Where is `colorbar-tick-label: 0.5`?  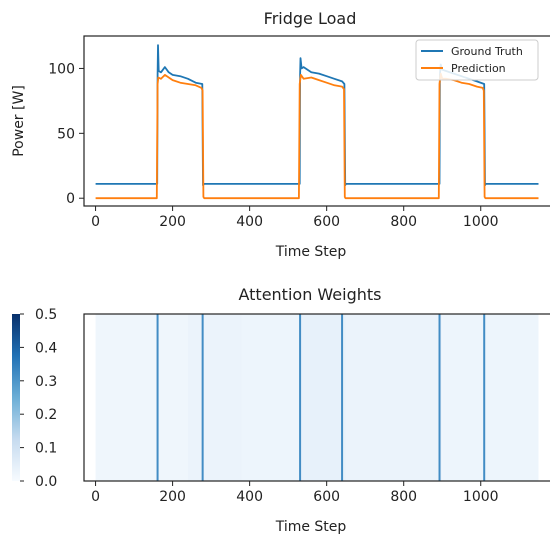
colorbar-tick-label: 0.5 is located at coordinates (46, 315).